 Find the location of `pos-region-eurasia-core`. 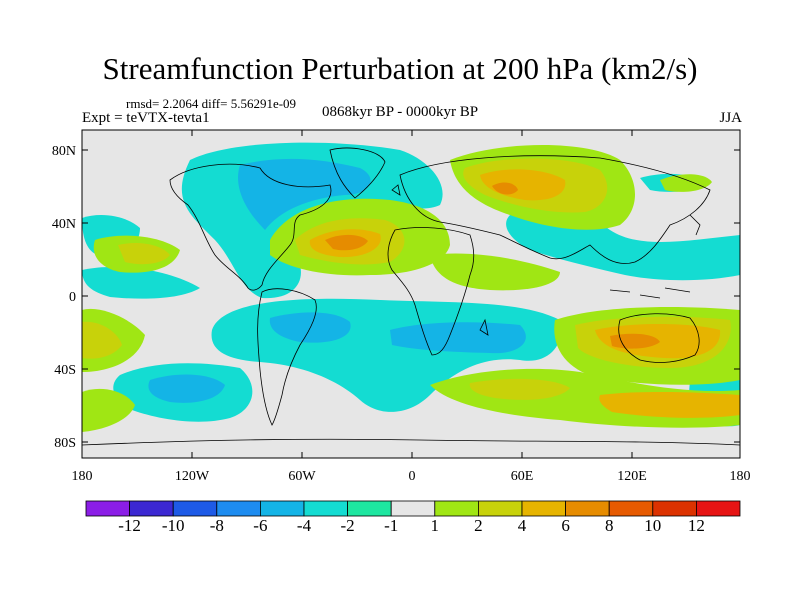

pos-region-eurasia-core is located at coordinates (505, 188).